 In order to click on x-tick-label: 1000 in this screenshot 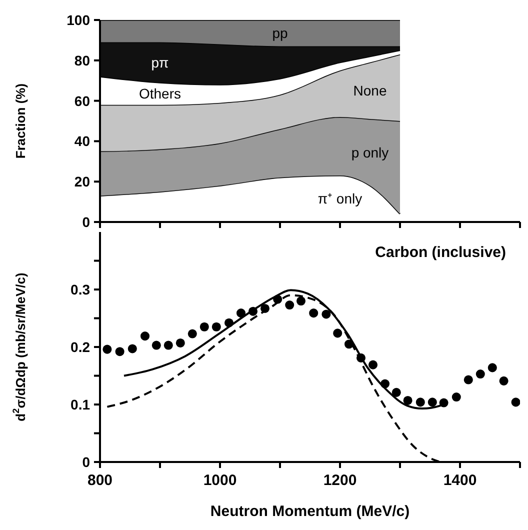, I will do `click(220, 480)`.